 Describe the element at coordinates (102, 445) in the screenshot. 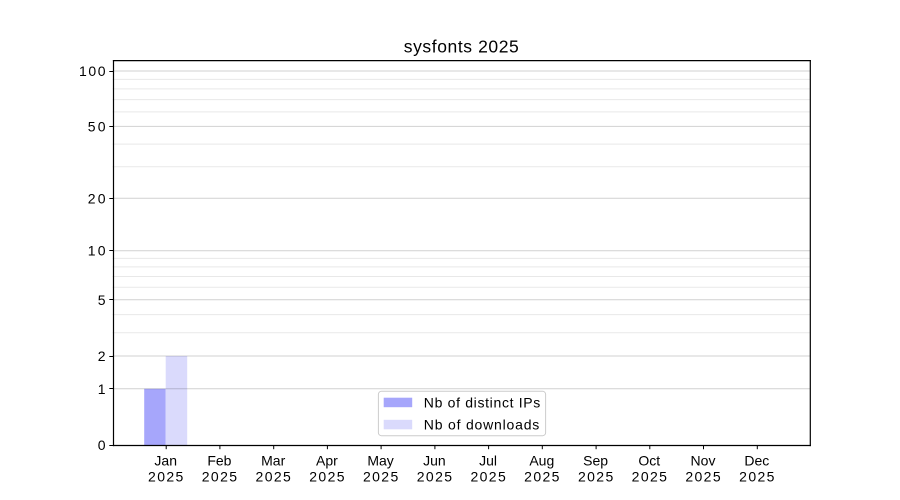

I see `svg-text: 0` at that location.